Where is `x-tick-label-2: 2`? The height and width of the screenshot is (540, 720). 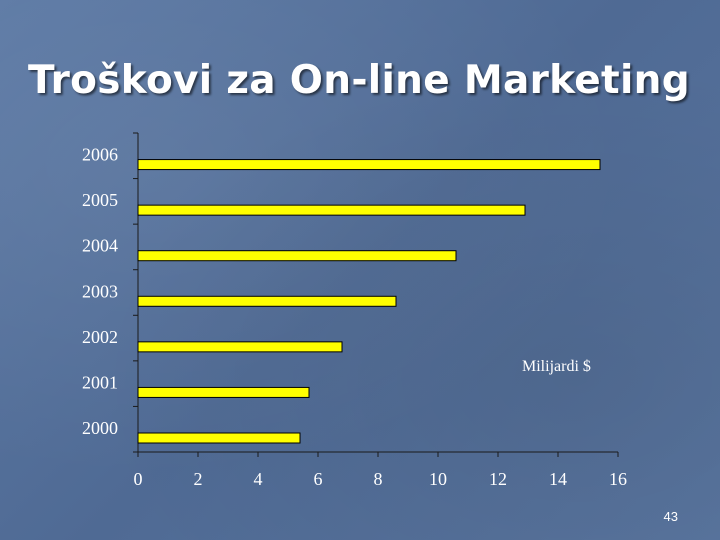 x-tick-label-2: 2 is located at coordinates (198, 479).